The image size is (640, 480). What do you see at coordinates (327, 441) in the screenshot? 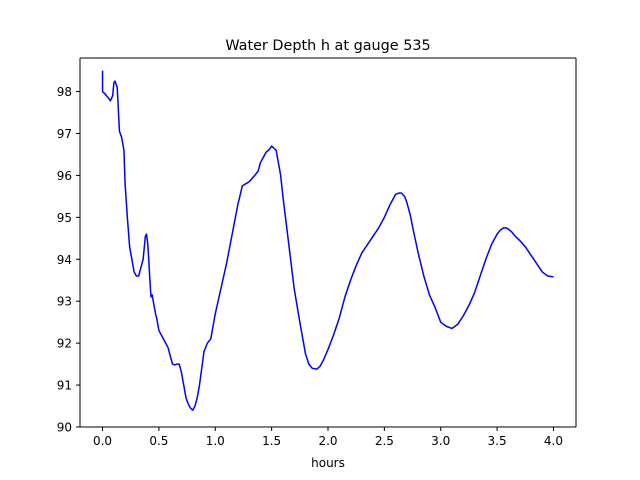
I see `x-tick-label: 2.0` at bounding box center [327, 441].